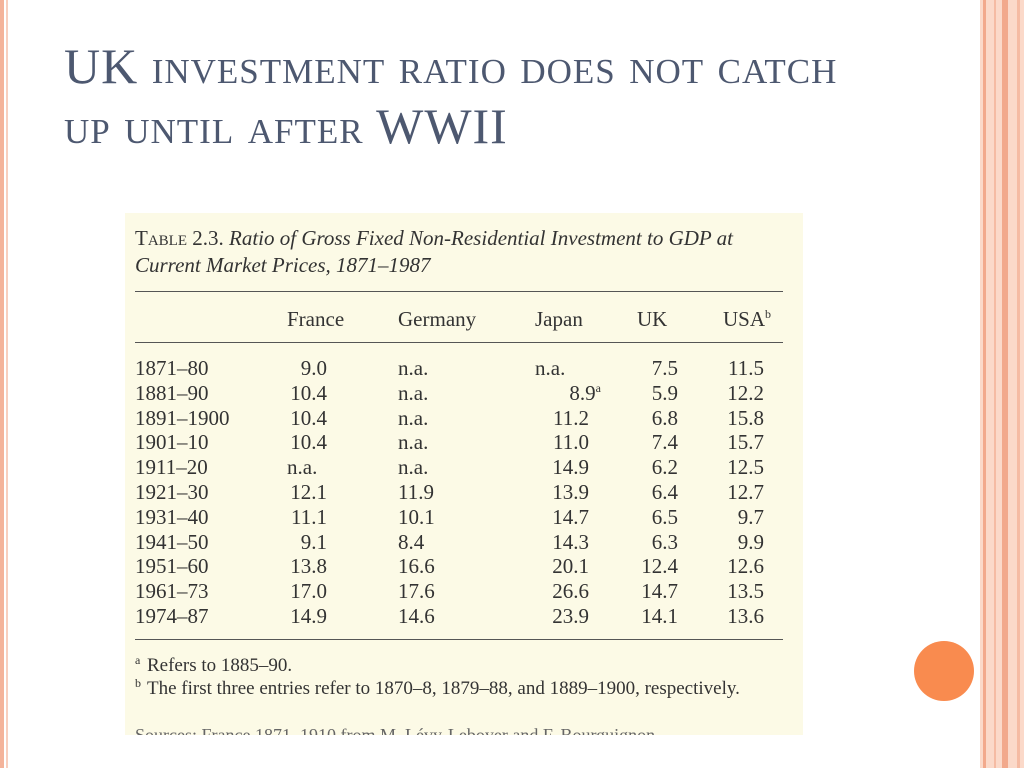 The image size is (1024, 768). Describe the element at coordinates (664, 417) in the screenshot. I see `table-cell-value: 6.8` at that location.